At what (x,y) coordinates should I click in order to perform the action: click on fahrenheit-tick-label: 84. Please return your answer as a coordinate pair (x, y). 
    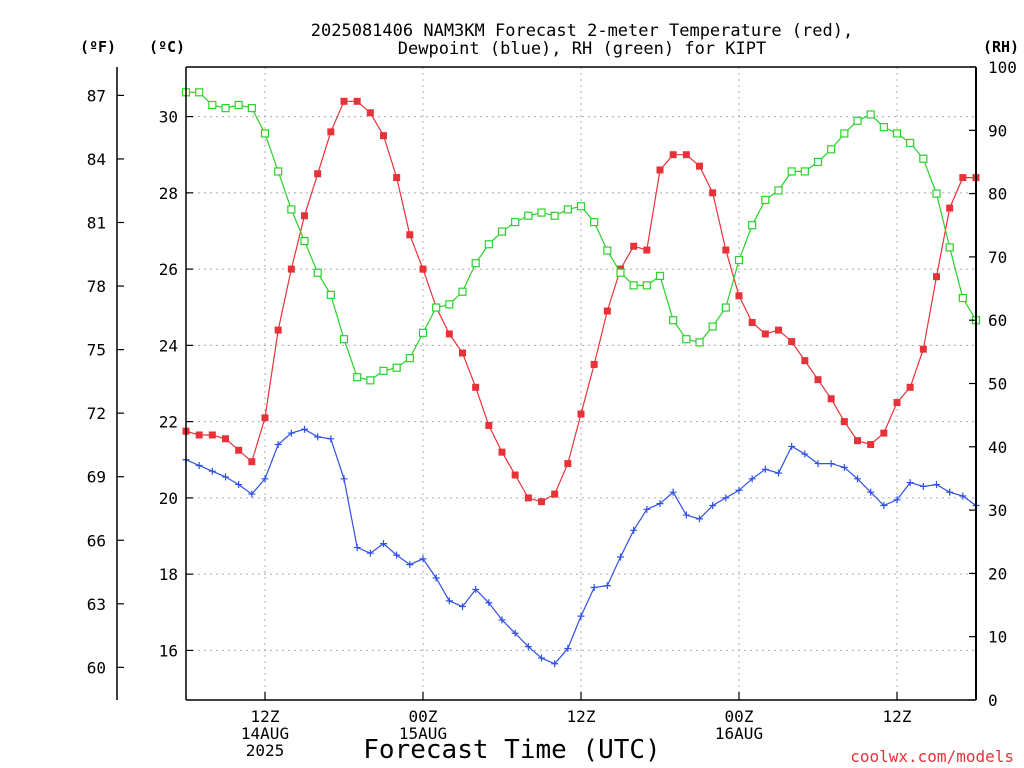
    Looking at the image, I should click on (96, 159).